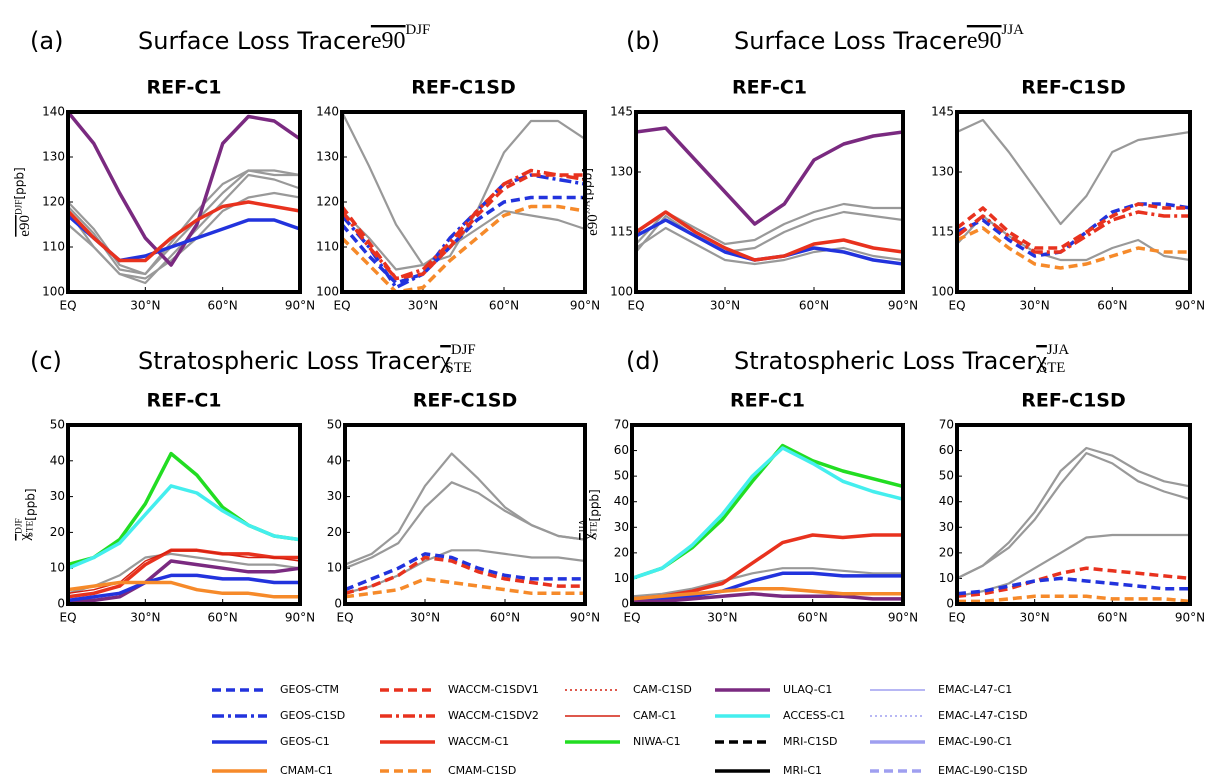  I want to click on legend-label: GEOS-C1SD, so click(312, 715).